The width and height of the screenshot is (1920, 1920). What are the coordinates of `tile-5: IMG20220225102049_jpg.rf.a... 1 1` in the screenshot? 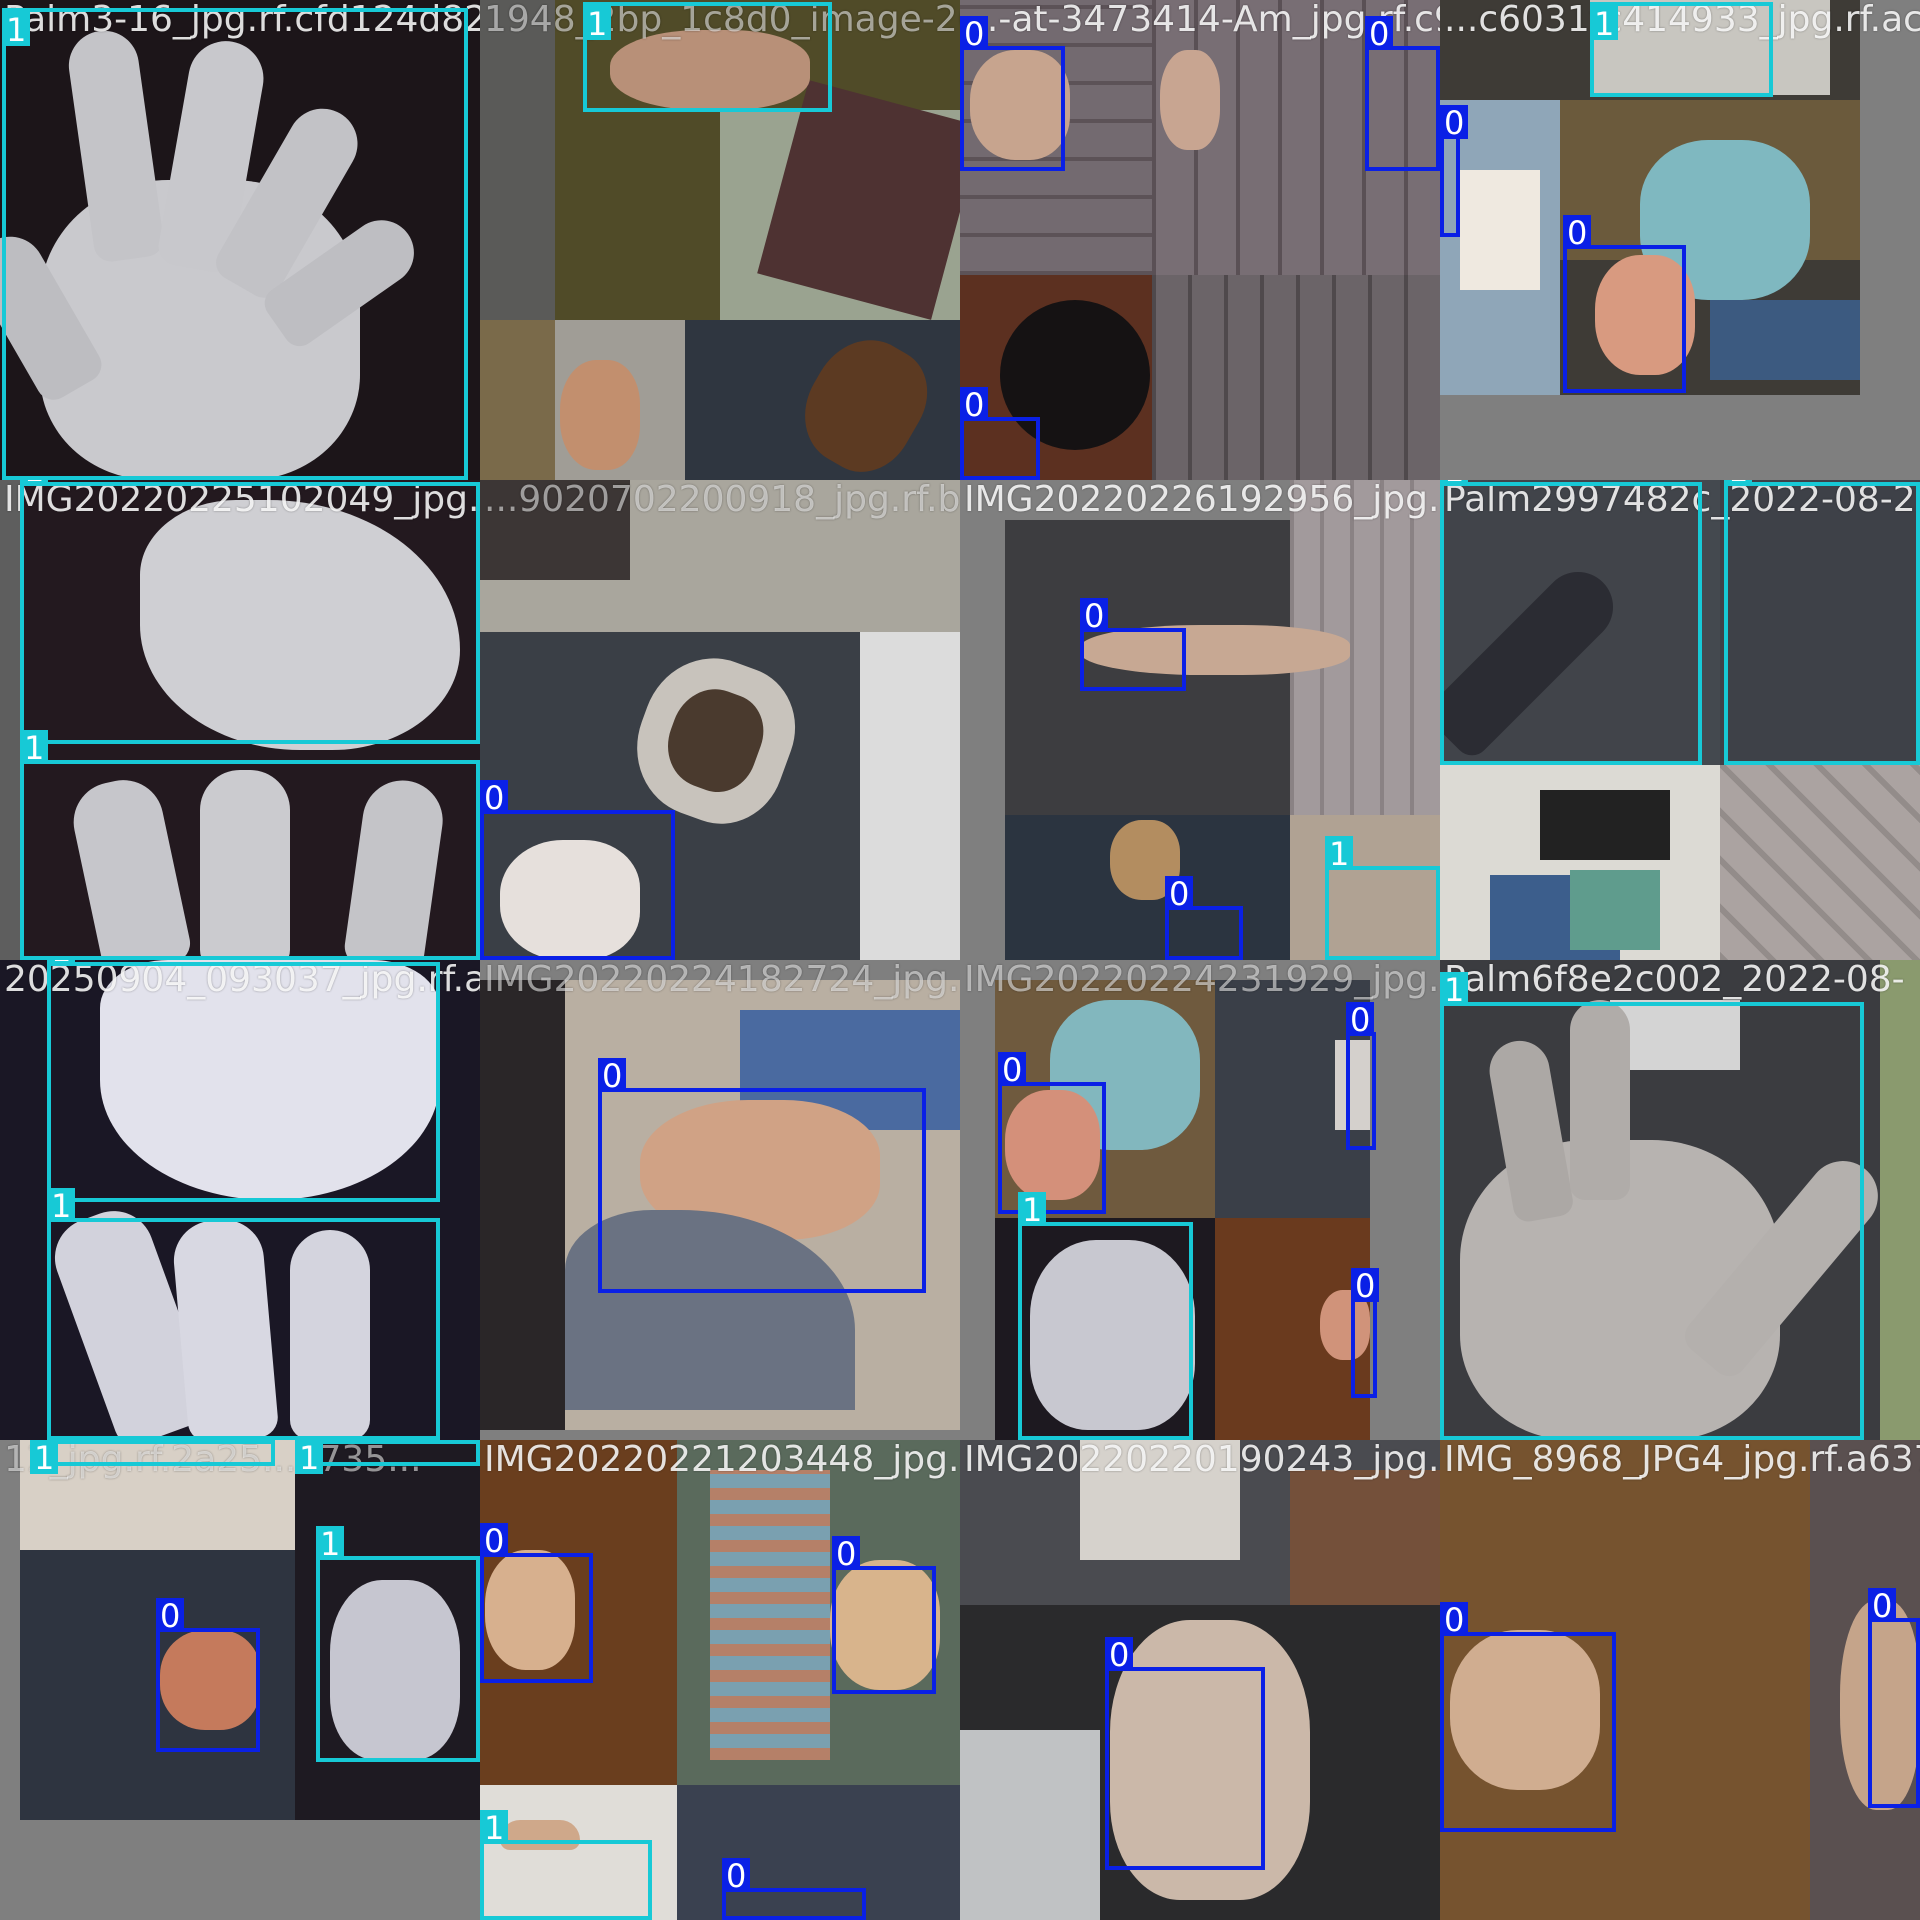 It's located at (240, 720).